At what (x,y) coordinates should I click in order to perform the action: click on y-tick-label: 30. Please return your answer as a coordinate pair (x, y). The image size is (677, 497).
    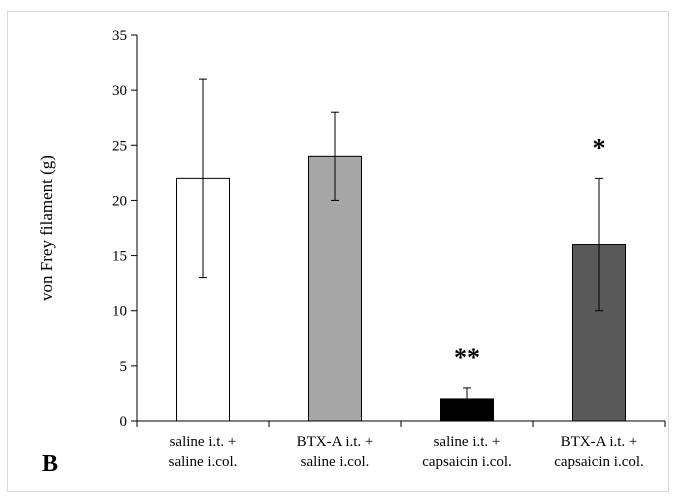
    Looking at the image, I should click on (119, 91).